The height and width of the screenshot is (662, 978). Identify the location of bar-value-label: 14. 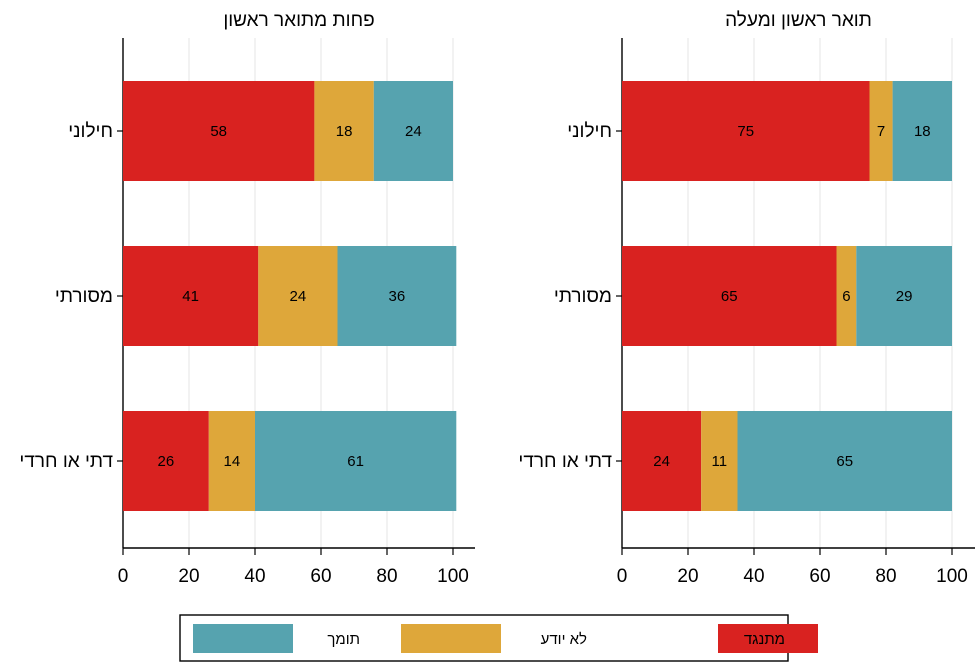
(232, 461).